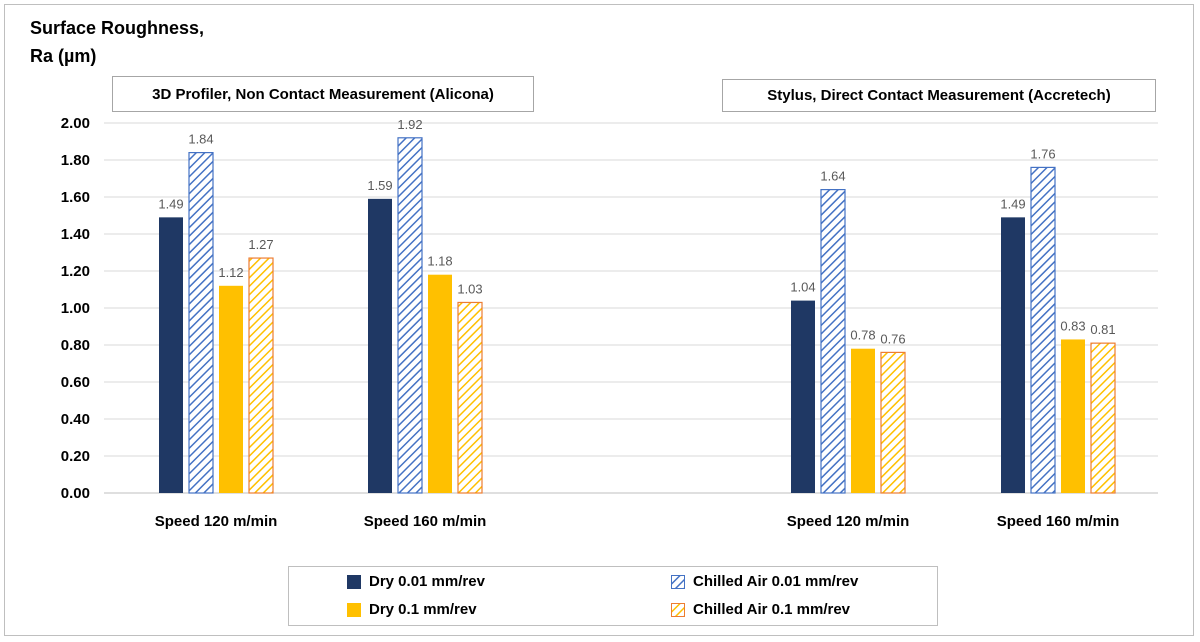  I want to click on y-tick-label: 1.00, so click(75, 308).